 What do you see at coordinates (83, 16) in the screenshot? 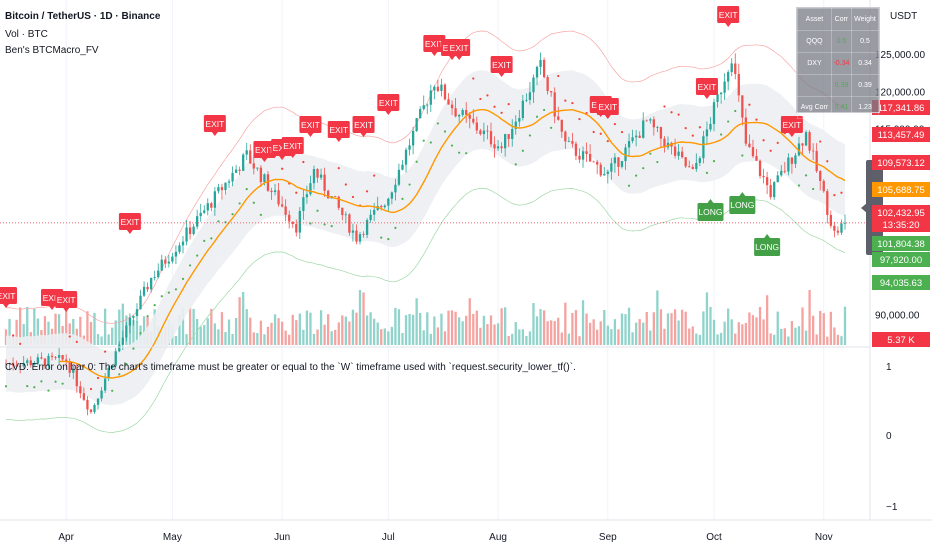
I see `symbol-title: Bitcoin / TetherUS · 1D · Binance` at bounding box center [83, 16].